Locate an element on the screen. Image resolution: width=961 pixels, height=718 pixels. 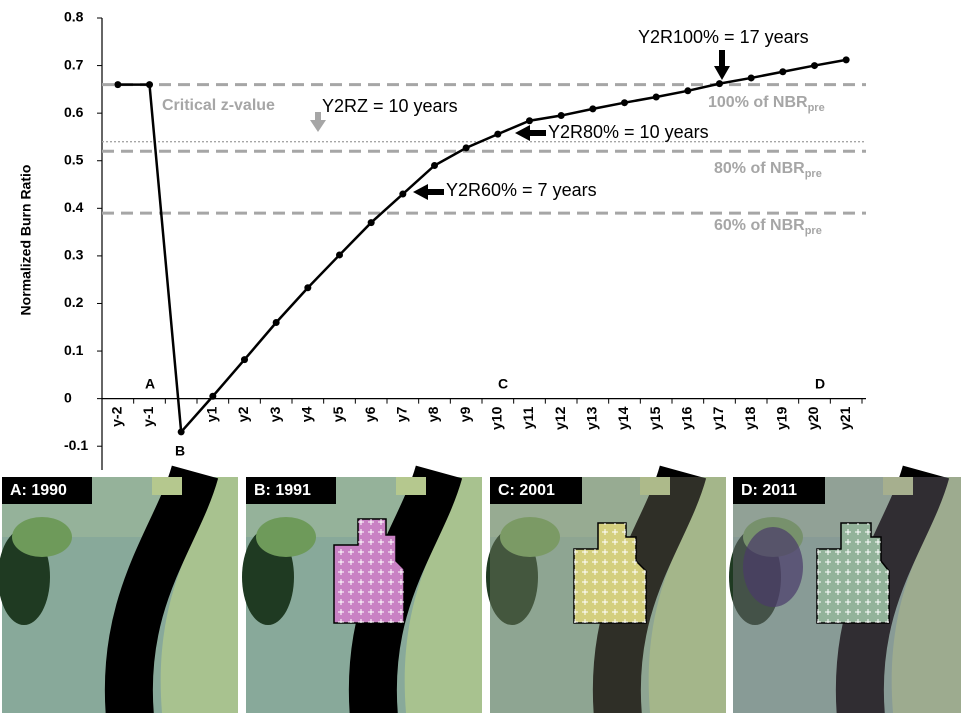
point-label: B is located at coordinates (180, 451).